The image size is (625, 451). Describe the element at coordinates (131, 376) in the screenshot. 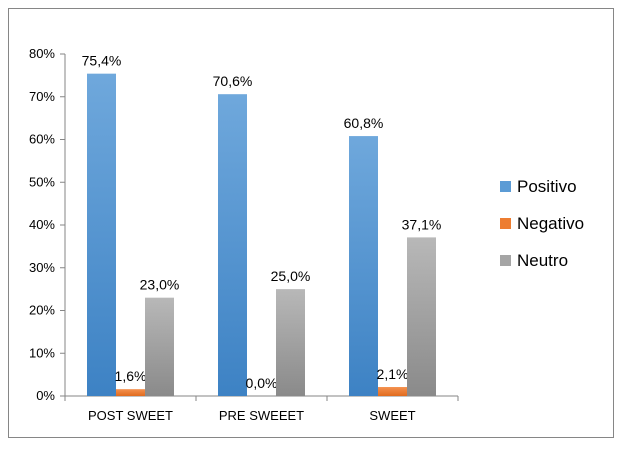

I see `data-label: 1,6%` at that location.